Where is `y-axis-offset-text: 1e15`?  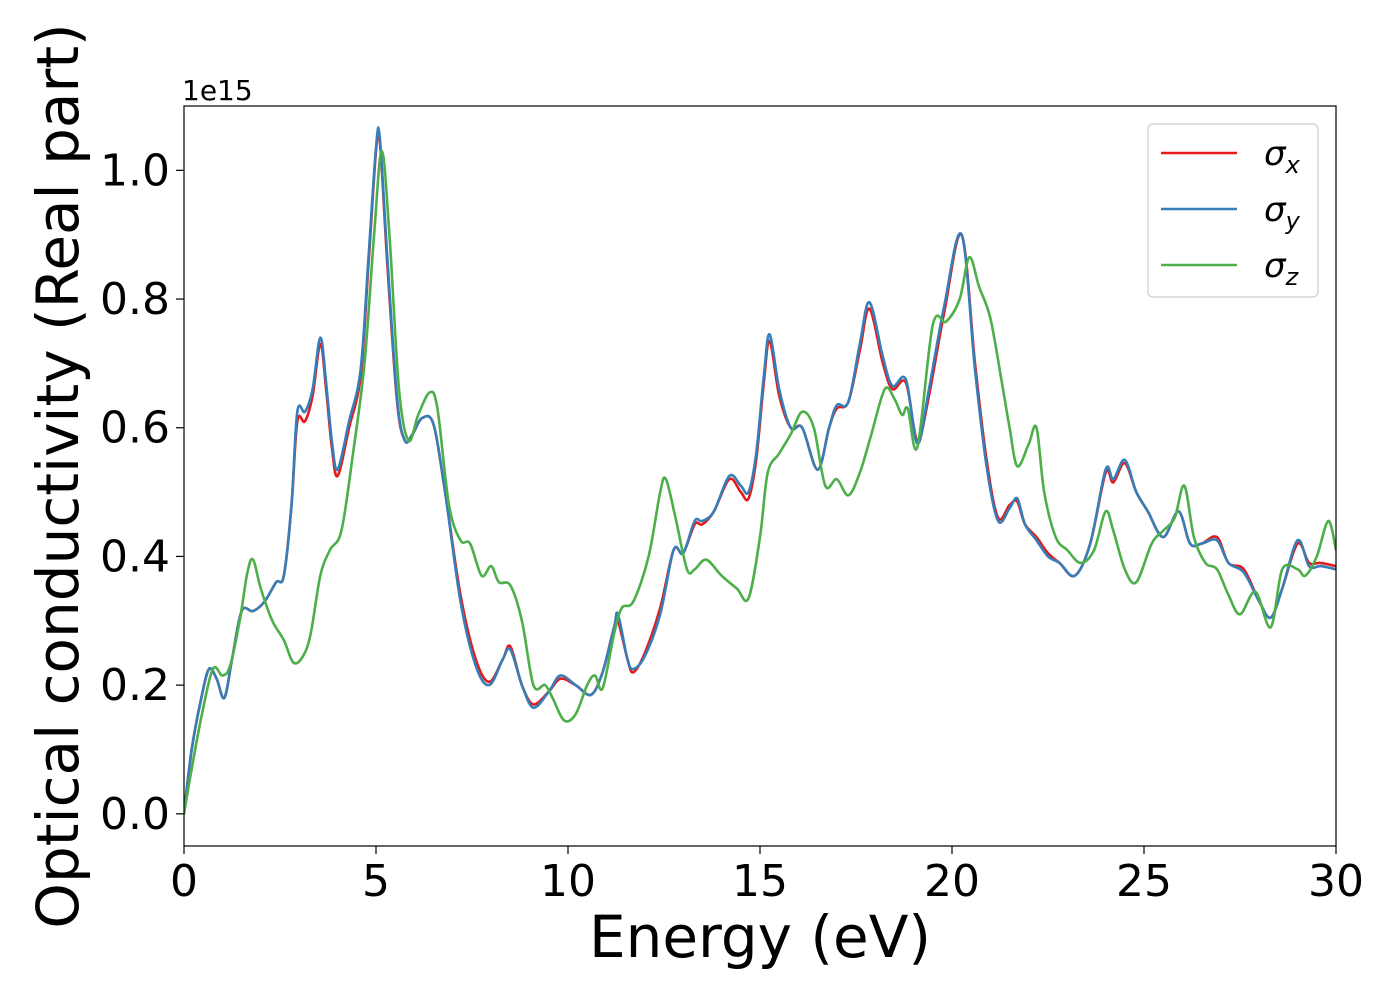 y-axis-offset-text: 1e15 is located at coordinates (217, 90).